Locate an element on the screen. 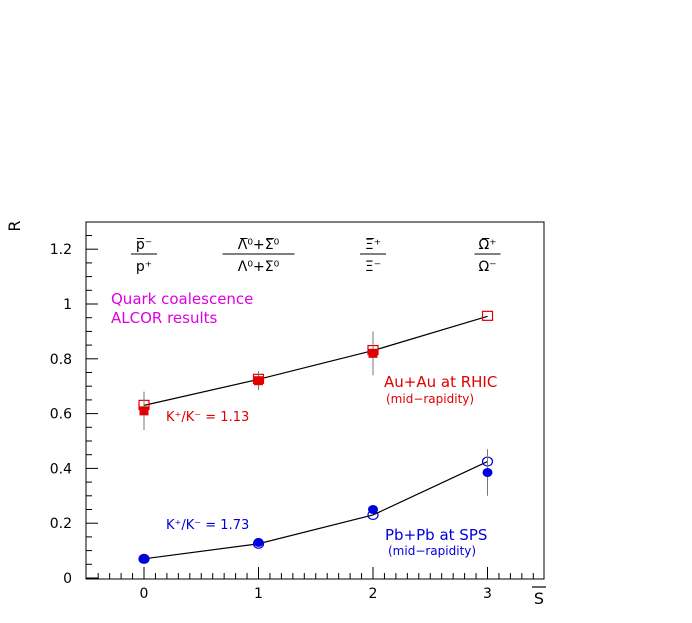 This screenshot has height=623, width=692. y-tick-label: 0.6 is located at coordinates (61, 415).